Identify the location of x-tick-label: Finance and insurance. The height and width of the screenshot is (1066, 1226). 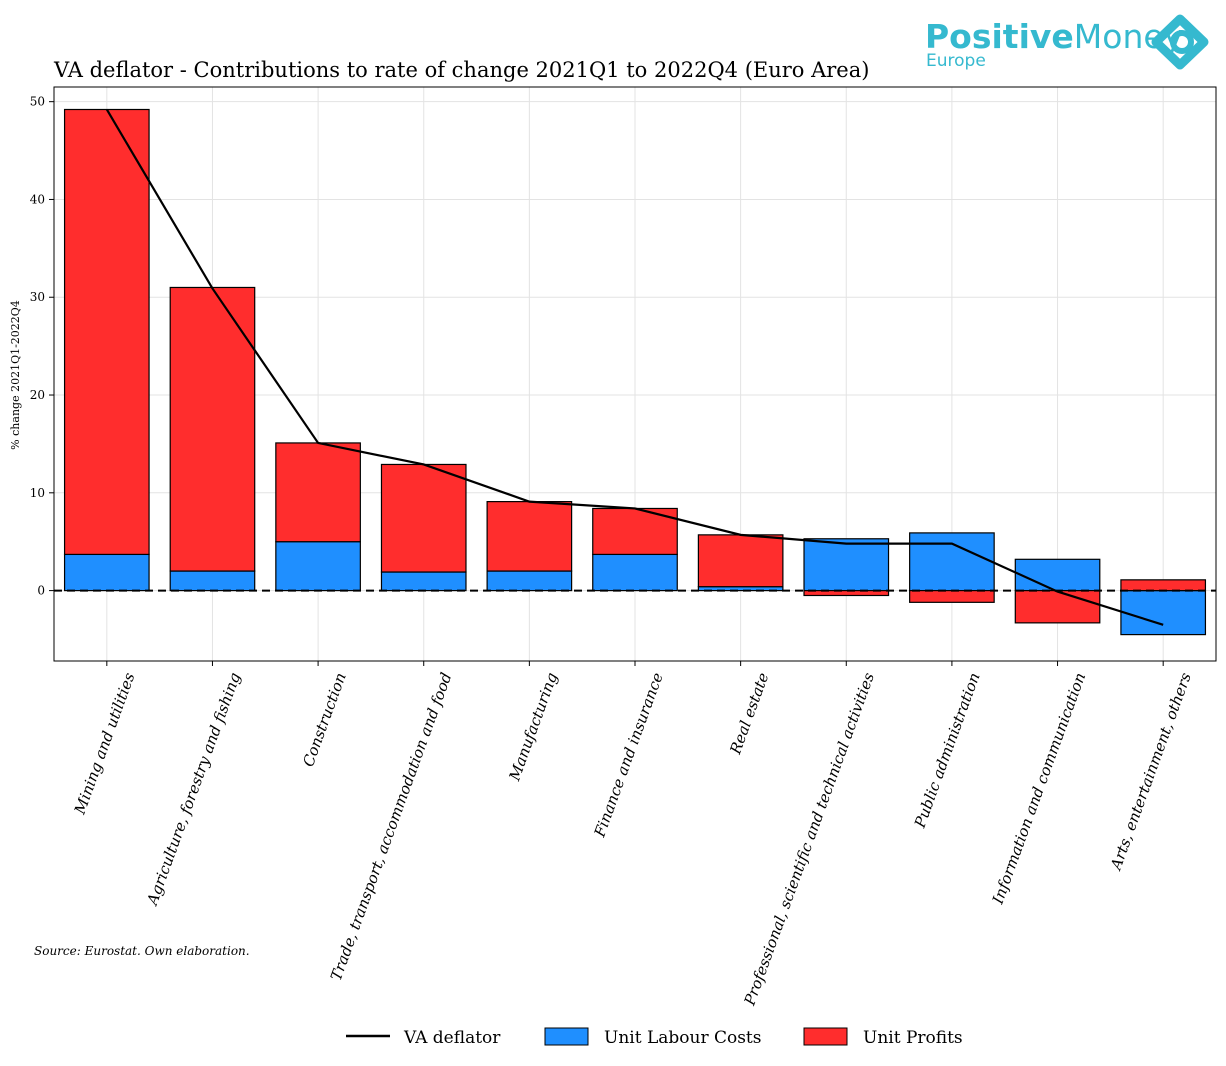
(628, 755).